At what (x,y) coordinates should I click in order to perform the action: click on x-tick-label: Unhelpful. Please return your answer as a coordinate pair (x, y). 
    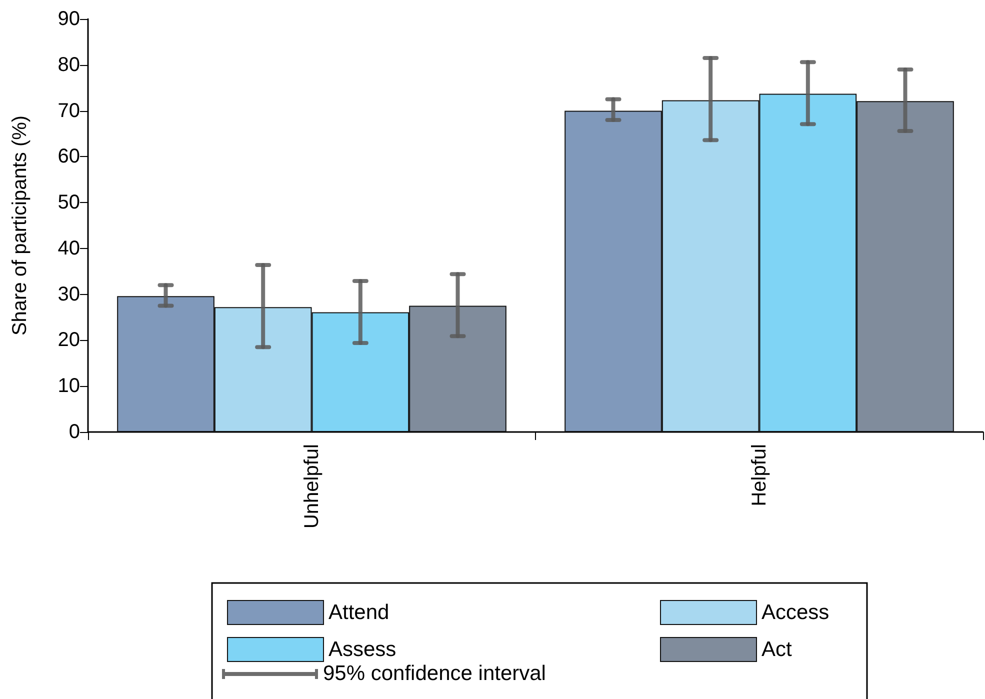
    Looking at the image, I should click on (311, 486).